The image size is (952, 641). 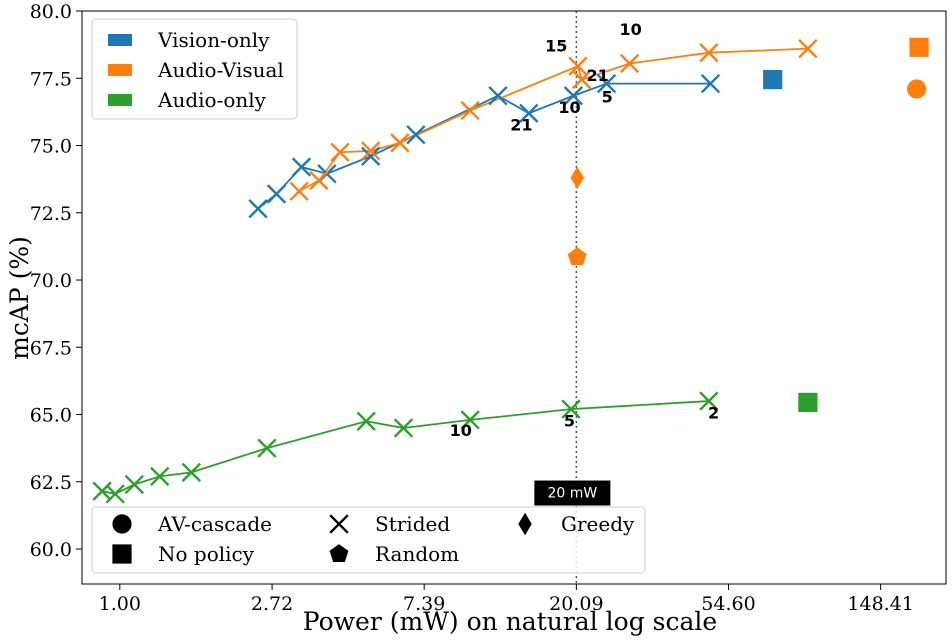 What do you see at coordinates (51, 483) in the screenshot?
I see `y-tick-label: 62.5` at bounding box center [51, 483].